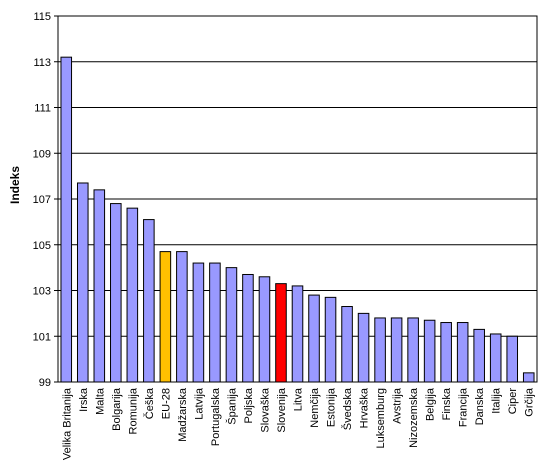 The height and width of the screenshot is (473, 539). Describe the element at coordinates (480, 406) in the screenshot. I see `x-tick-label: Danska` at that location.